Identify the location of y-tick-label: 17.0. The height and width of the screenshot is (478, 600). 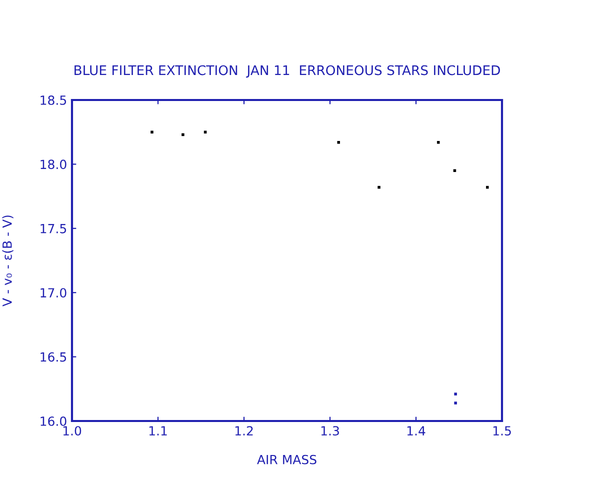
(53, 293).